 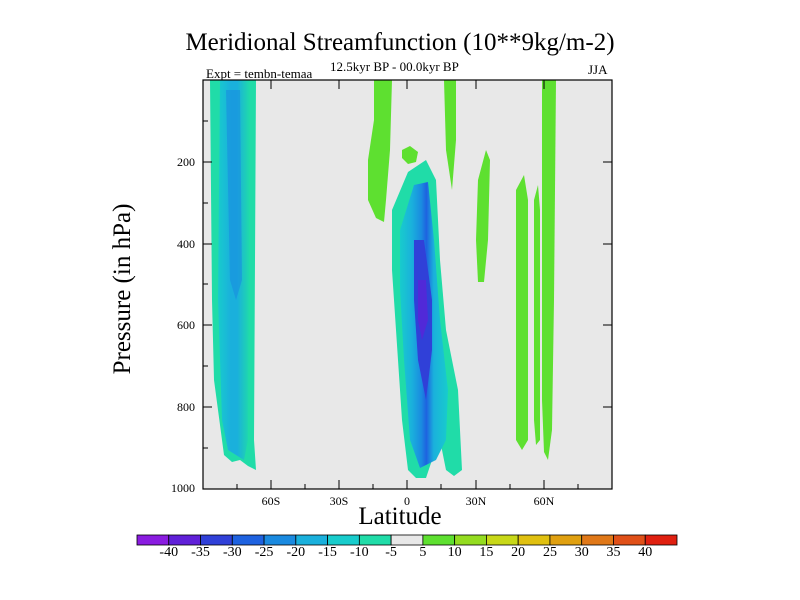 I want to click on colorbar-level-label: -25, so click(x=264, y=552).